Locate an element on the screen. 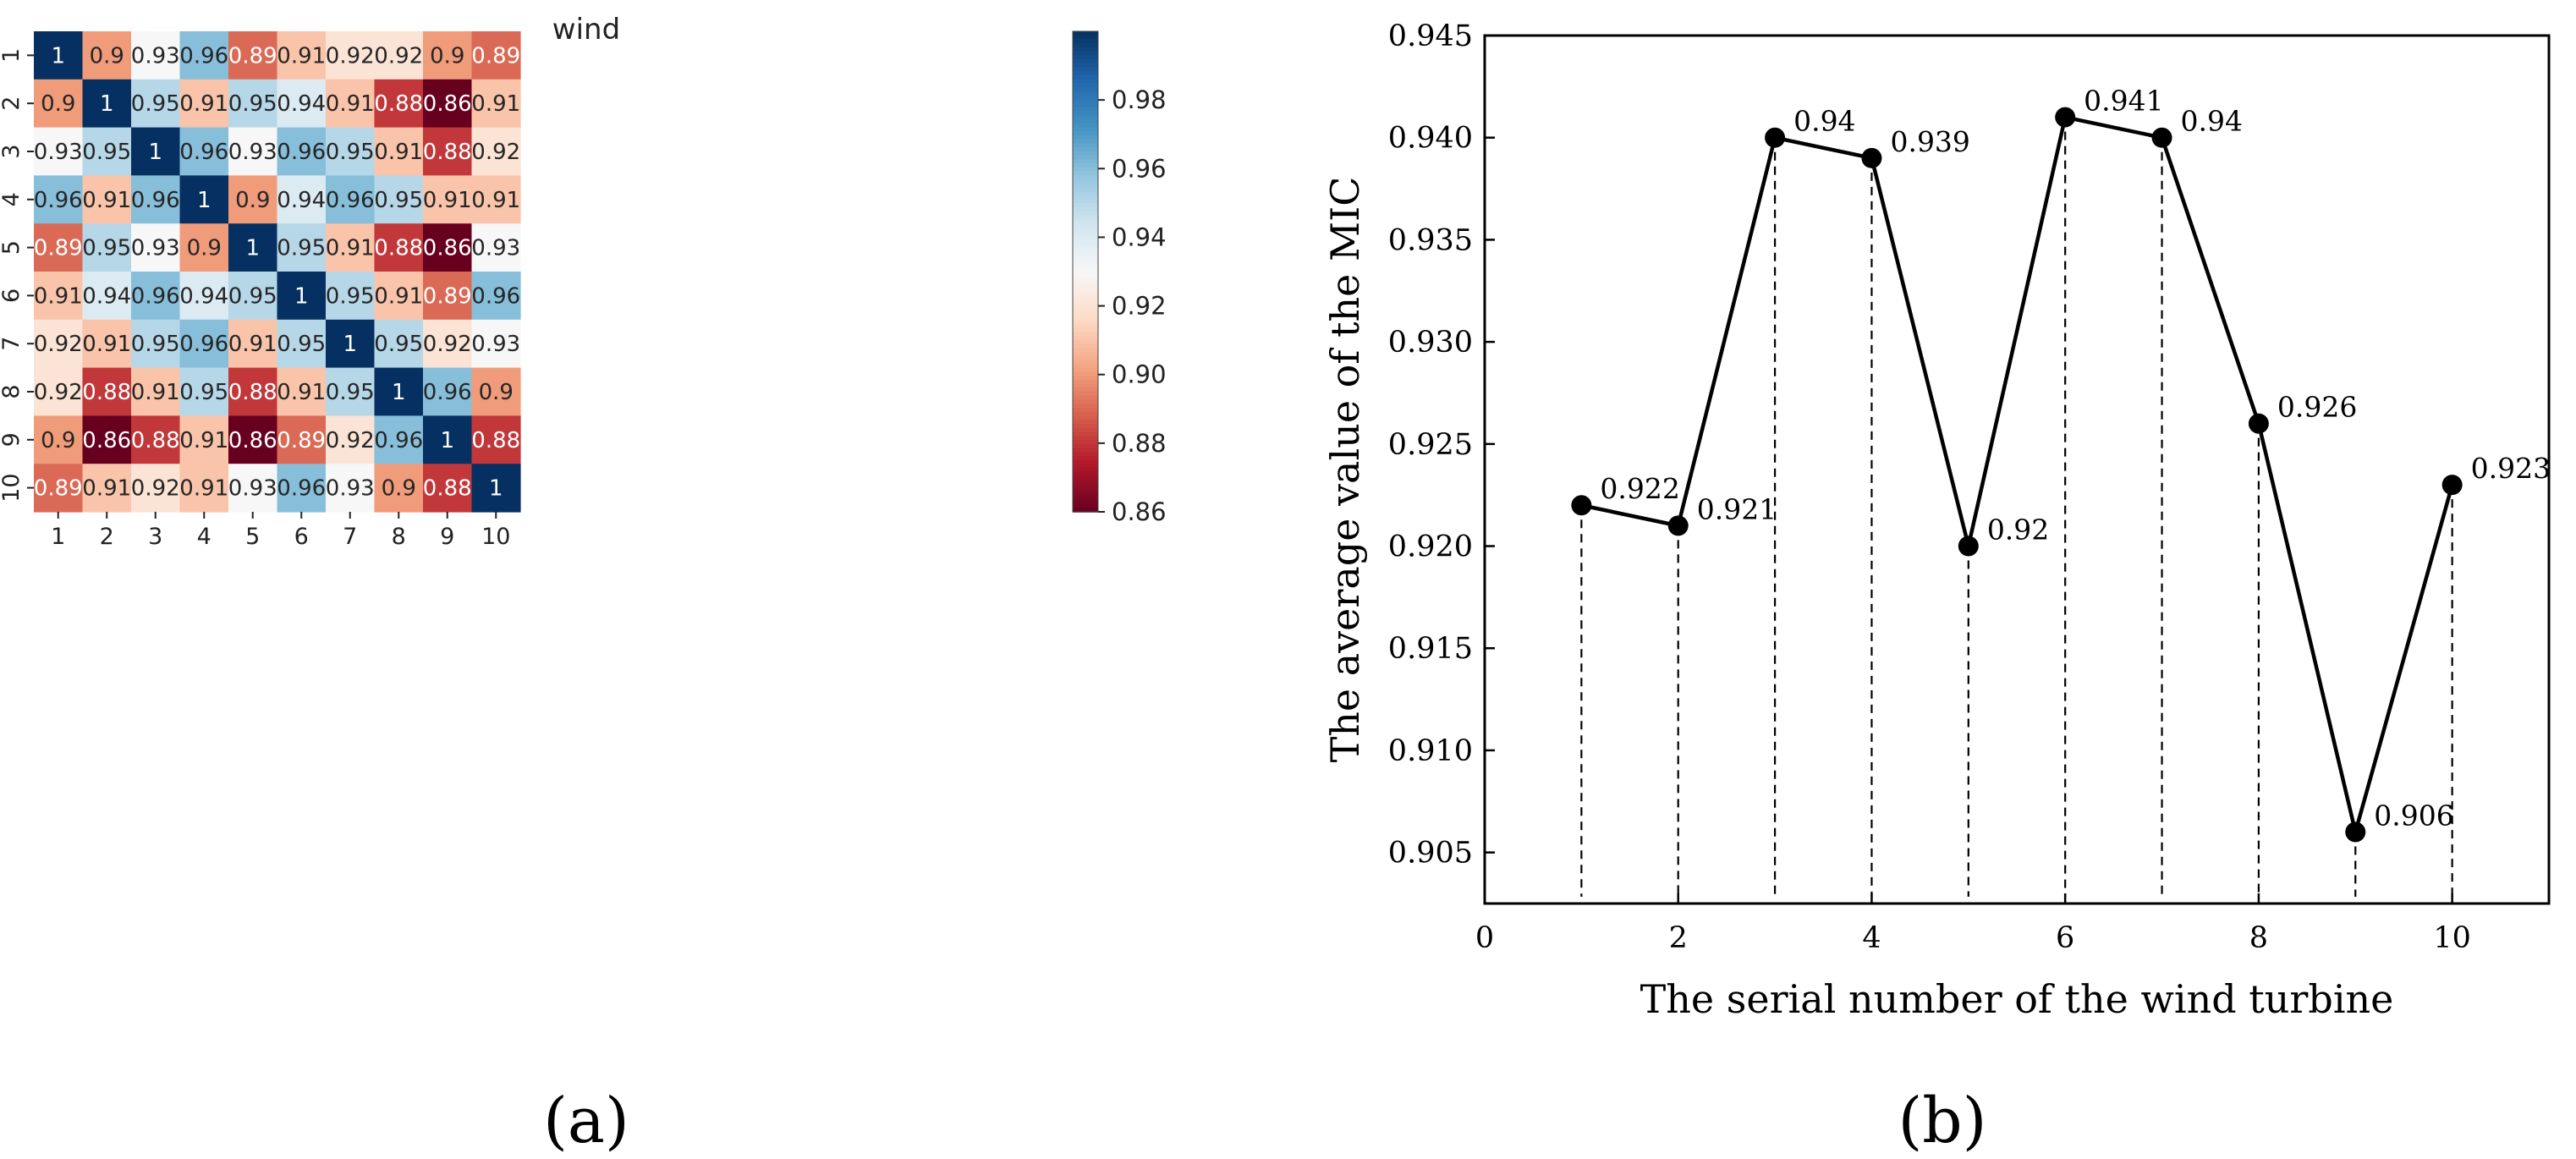  y-tick-label: 5 is located at coordinates (12, 247).